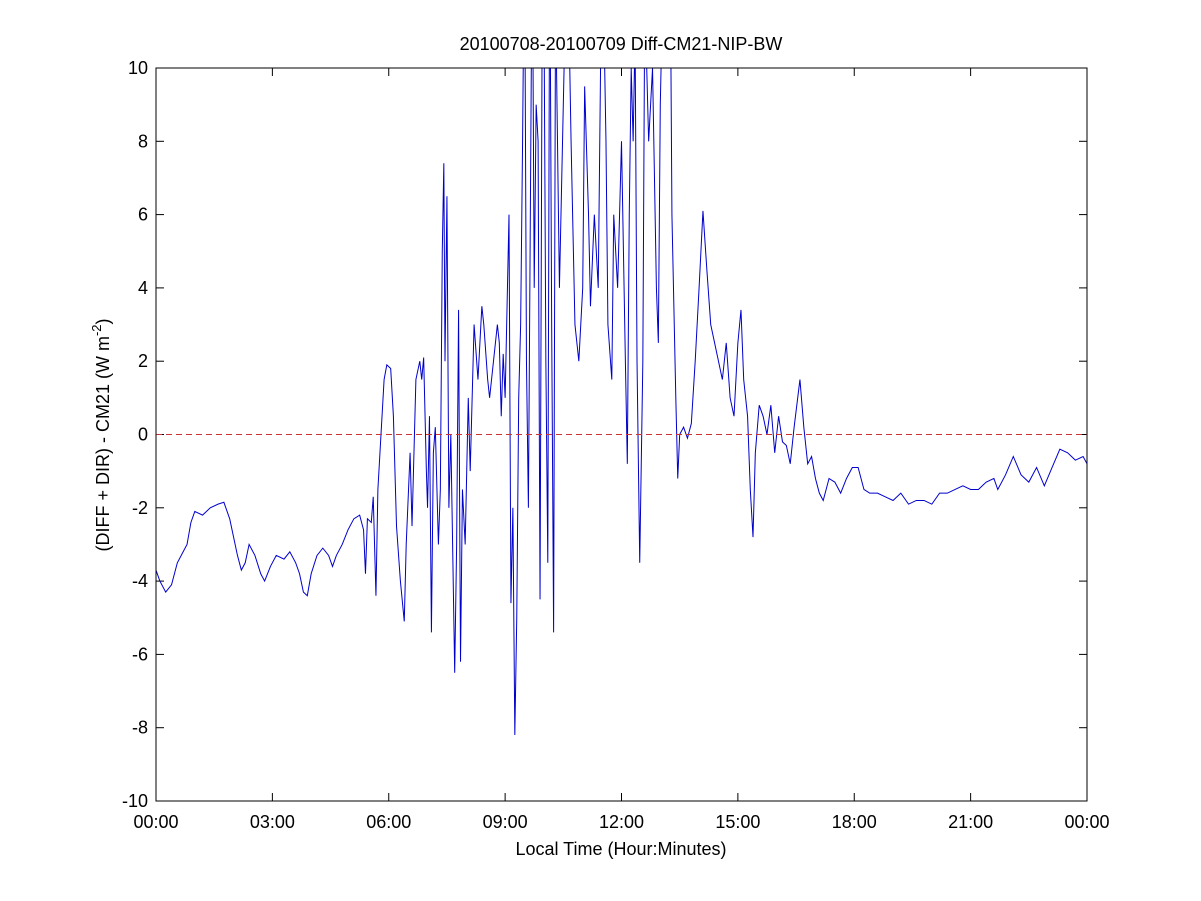 Image resolution: width=1201 pixels, height=901 pixels. What do you see at coordinates (103, 321) in the screenshot?
I see `y-axis-label-suffix: )` at bounding box center [103, 321].